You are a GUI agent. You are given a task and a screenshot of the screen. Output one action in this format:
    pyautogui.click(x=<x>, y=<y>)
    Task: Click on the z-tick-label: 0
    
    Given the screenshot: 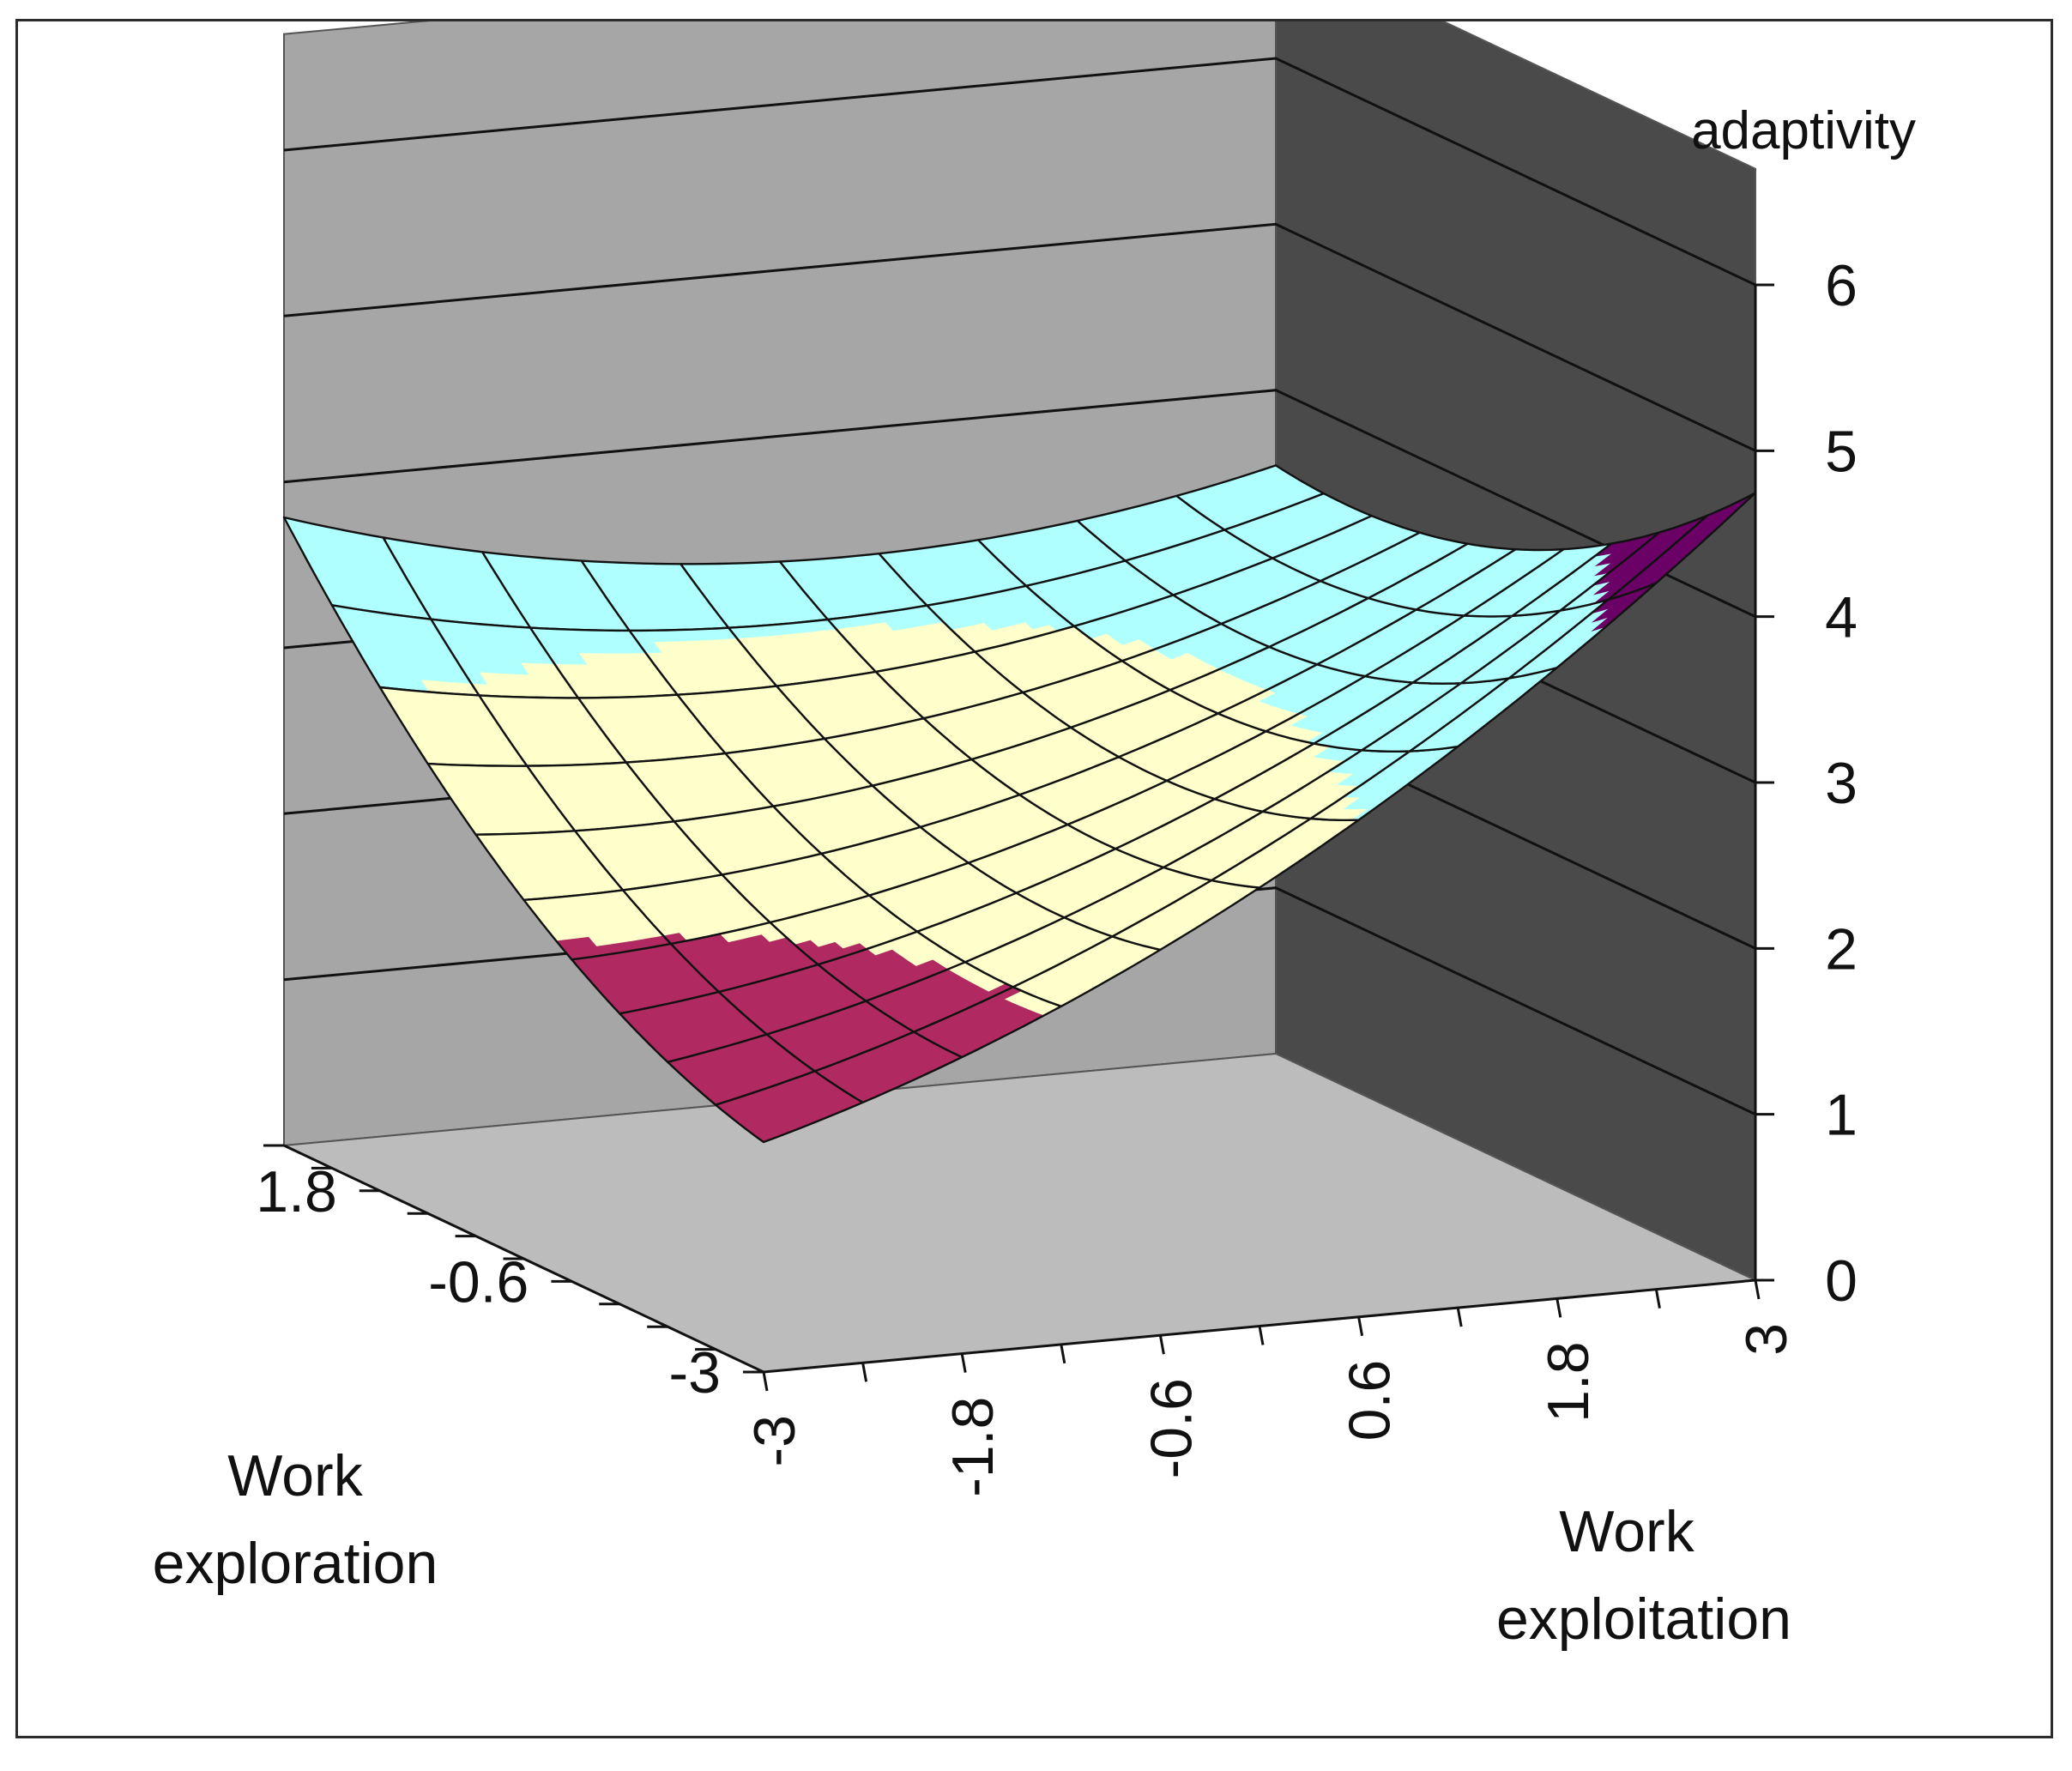 What is the action you would take?
    pyautogui.click(x=1841, y=1281)
    